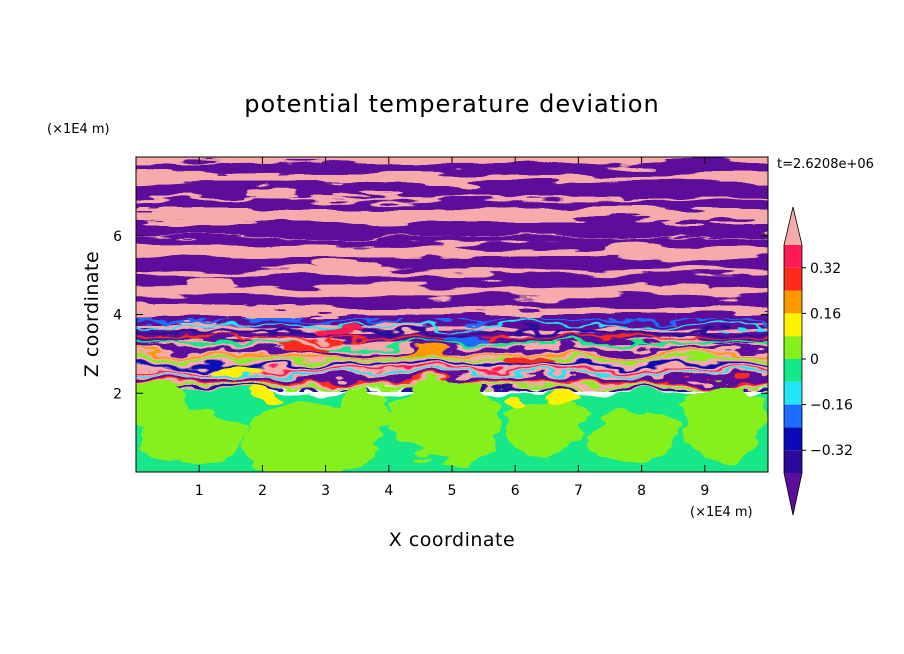 Image resolution: width=904 pixels, height=654 pixels. What do you see at coordinates (262, 491) in the screenshot?
I see `x-tick-label: 2` at bounding box center [262, 491].